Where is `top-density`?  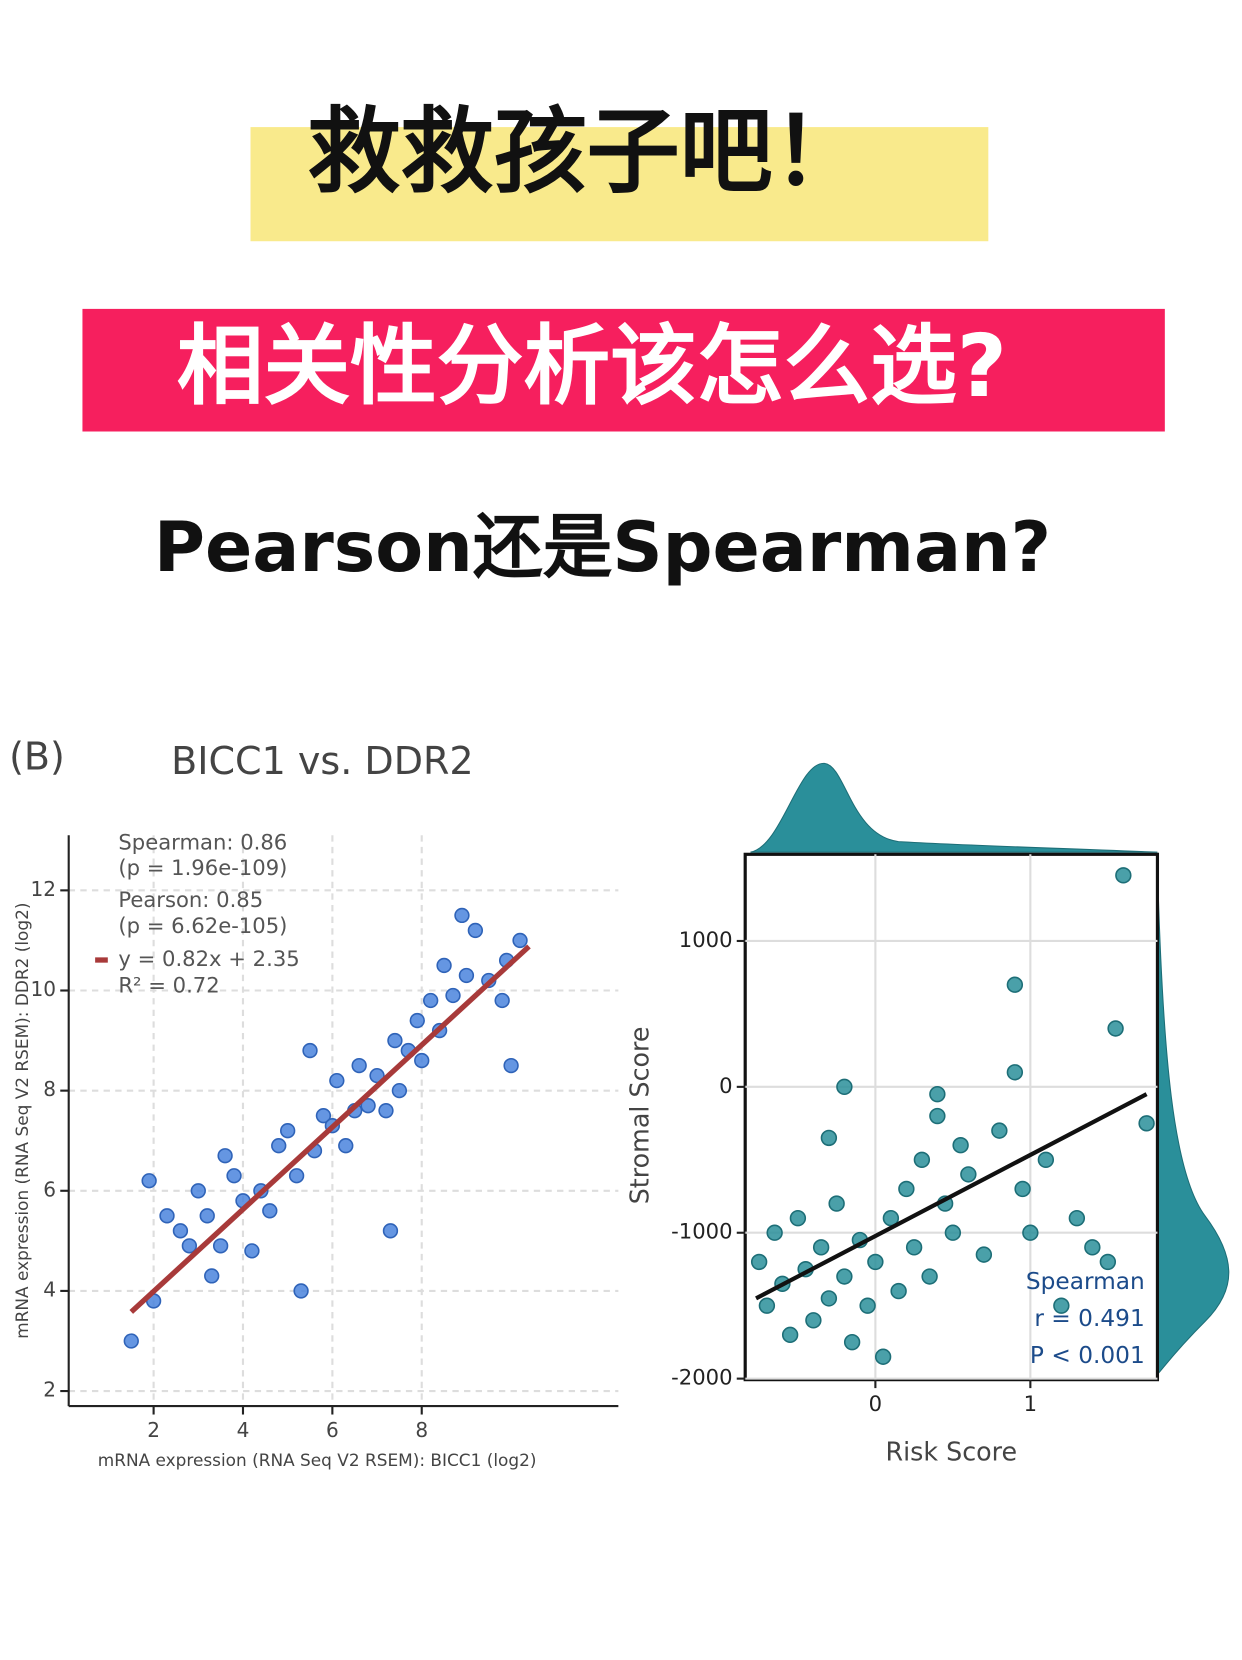
top-density is located at coordinates (954, 807).